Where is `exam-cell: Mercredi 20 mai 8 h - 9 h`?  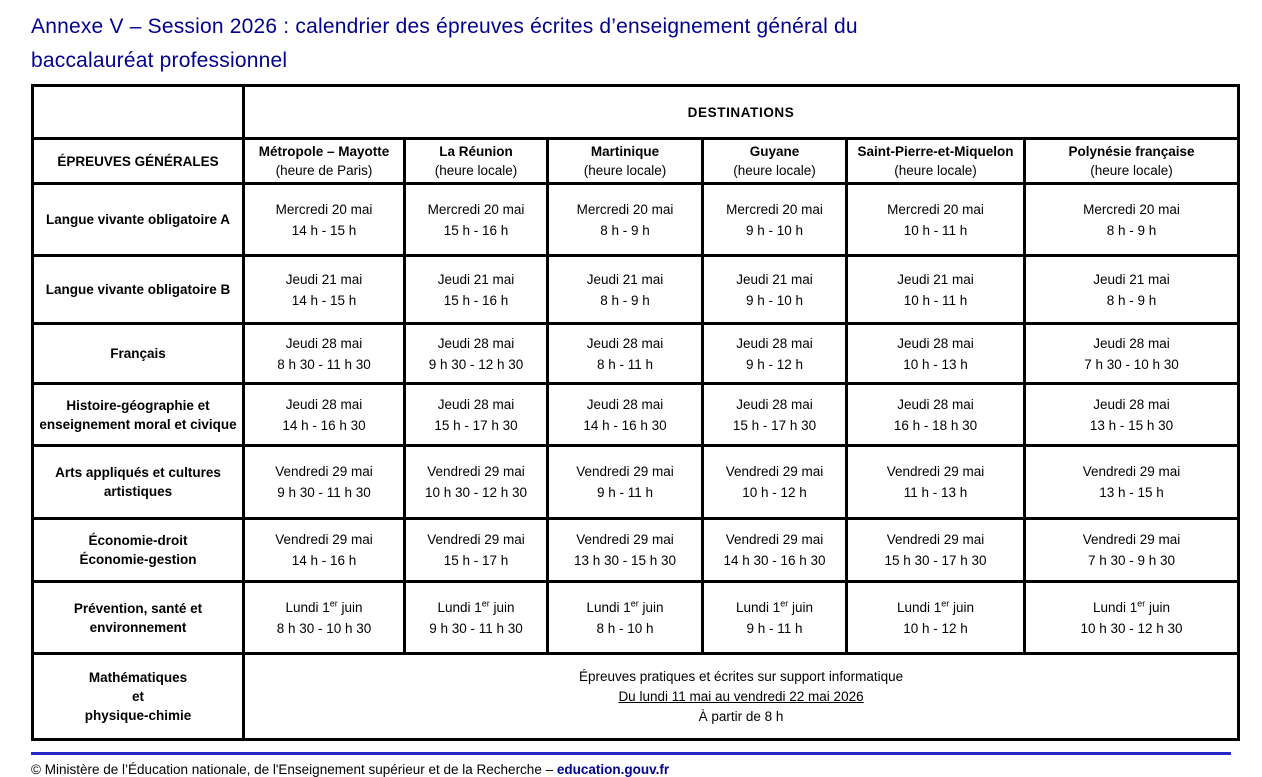
exam-cell: Mercredi 20 mai 8 h - 9 h is located at coordinates (625, 219).